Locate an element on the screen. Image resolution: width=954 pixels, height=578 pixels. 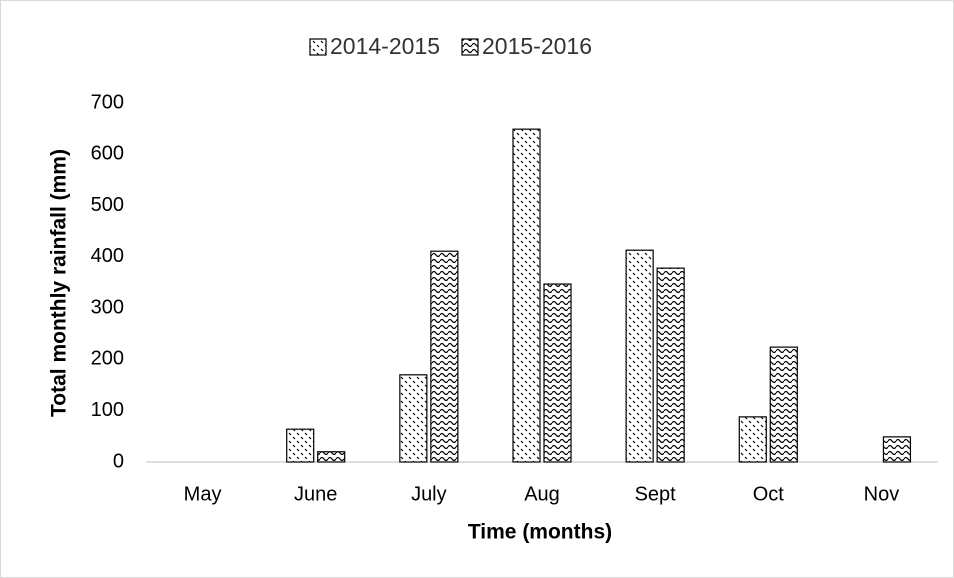
legend-label: 2015-2016 is located at coordinates (537, 46).